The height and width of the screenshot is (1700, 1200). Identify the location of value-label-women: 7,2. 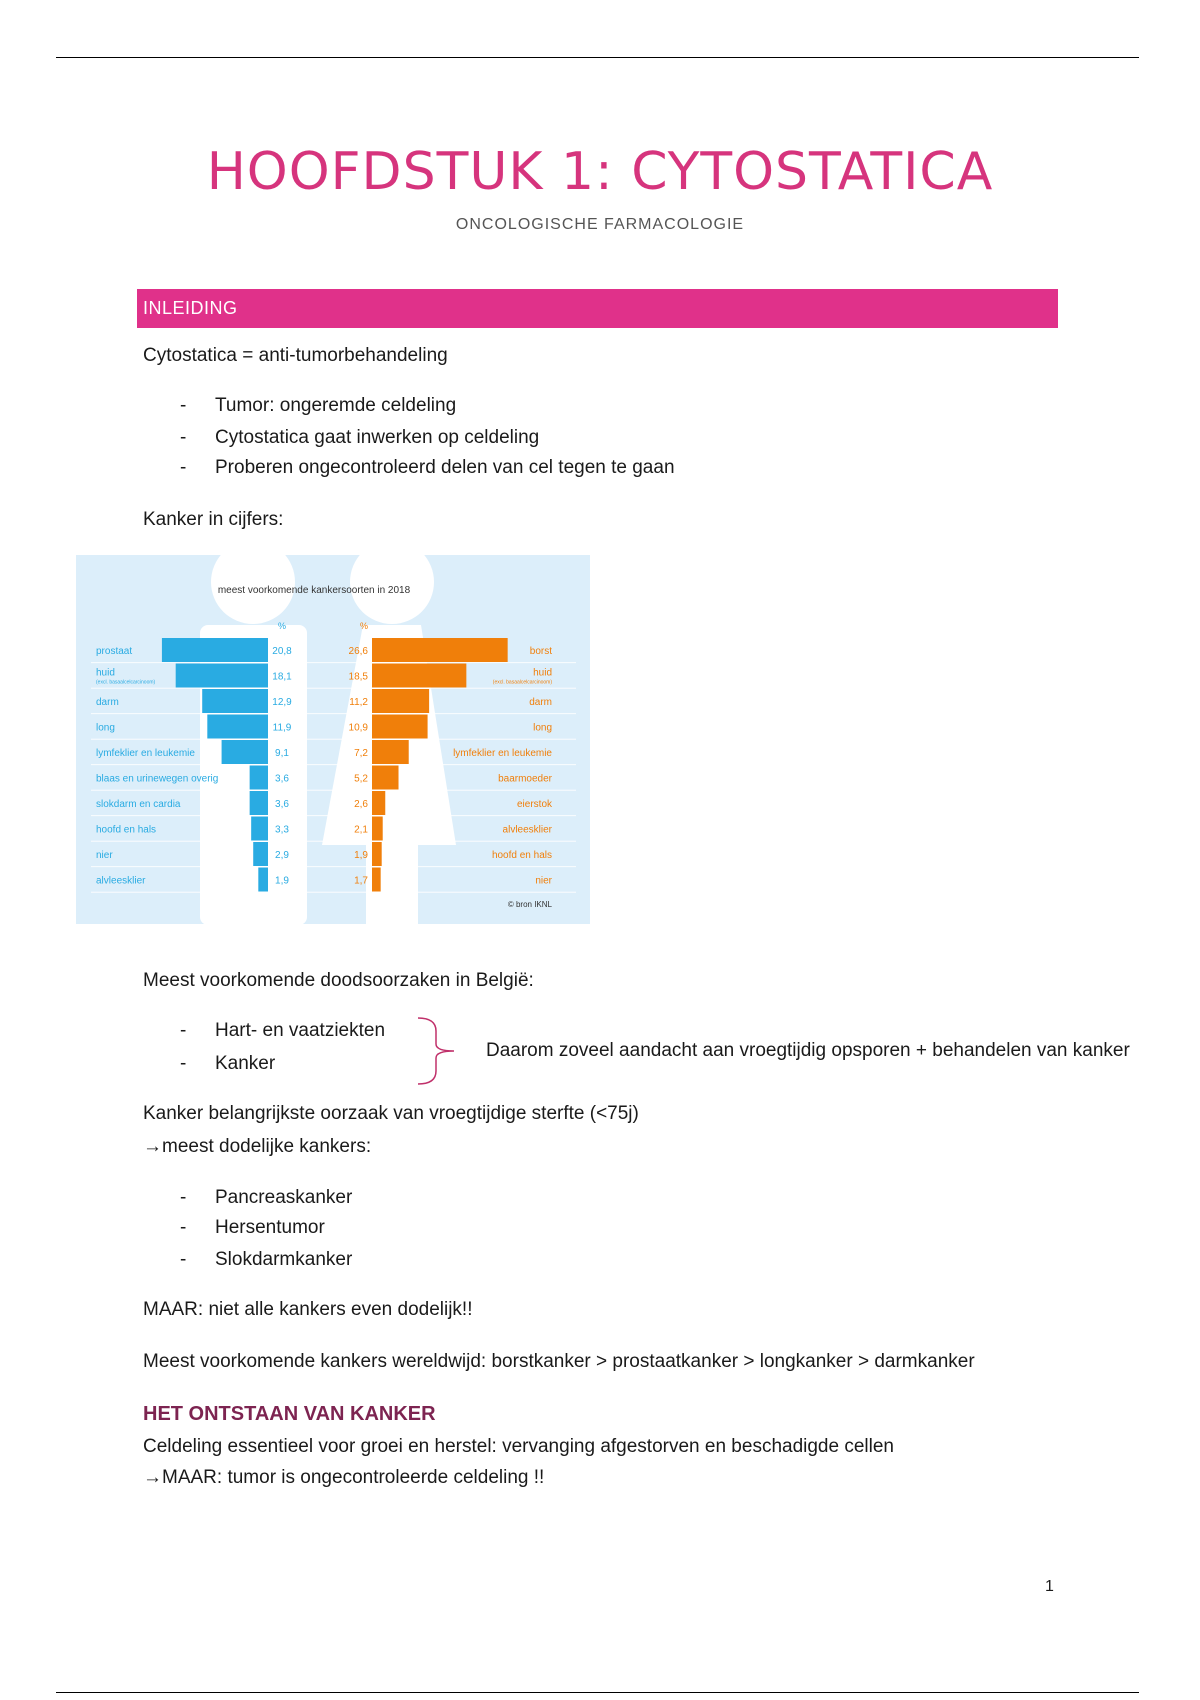
(361, 753).